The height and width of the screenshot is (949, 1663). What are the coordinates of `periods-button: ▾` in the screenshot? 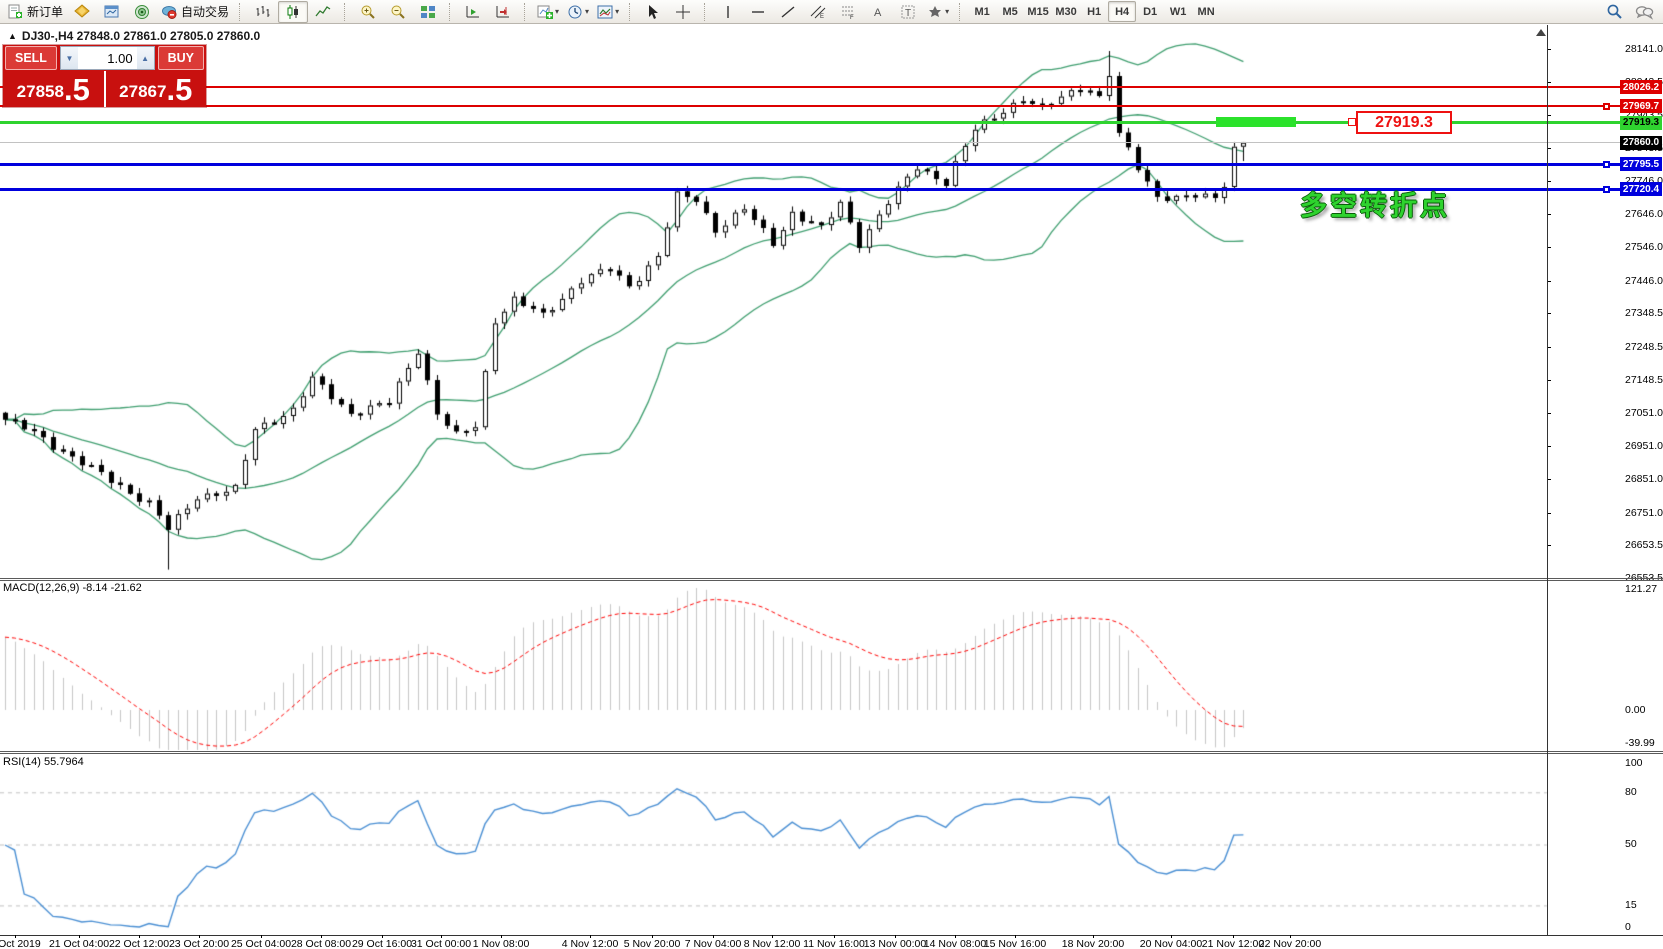 It's located at (578, 12).